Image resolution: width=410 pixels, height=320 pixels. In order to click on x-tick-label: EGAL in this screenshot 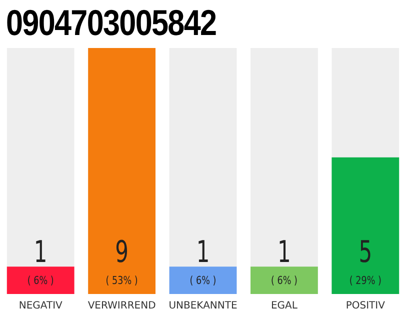, I will do `click(284, 306)`.